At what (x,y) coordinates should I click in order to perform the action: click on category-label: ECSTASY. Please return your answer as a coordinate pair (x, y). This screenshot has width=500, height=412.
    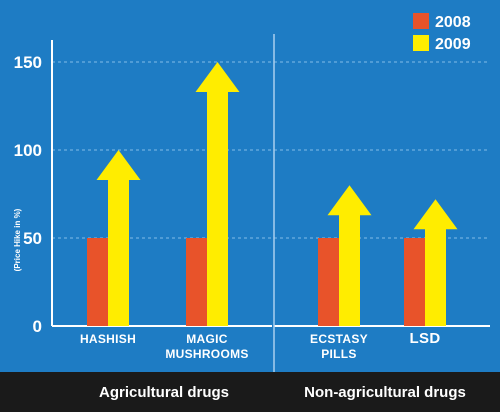
    Looking at the image, I should click on (339, 339).